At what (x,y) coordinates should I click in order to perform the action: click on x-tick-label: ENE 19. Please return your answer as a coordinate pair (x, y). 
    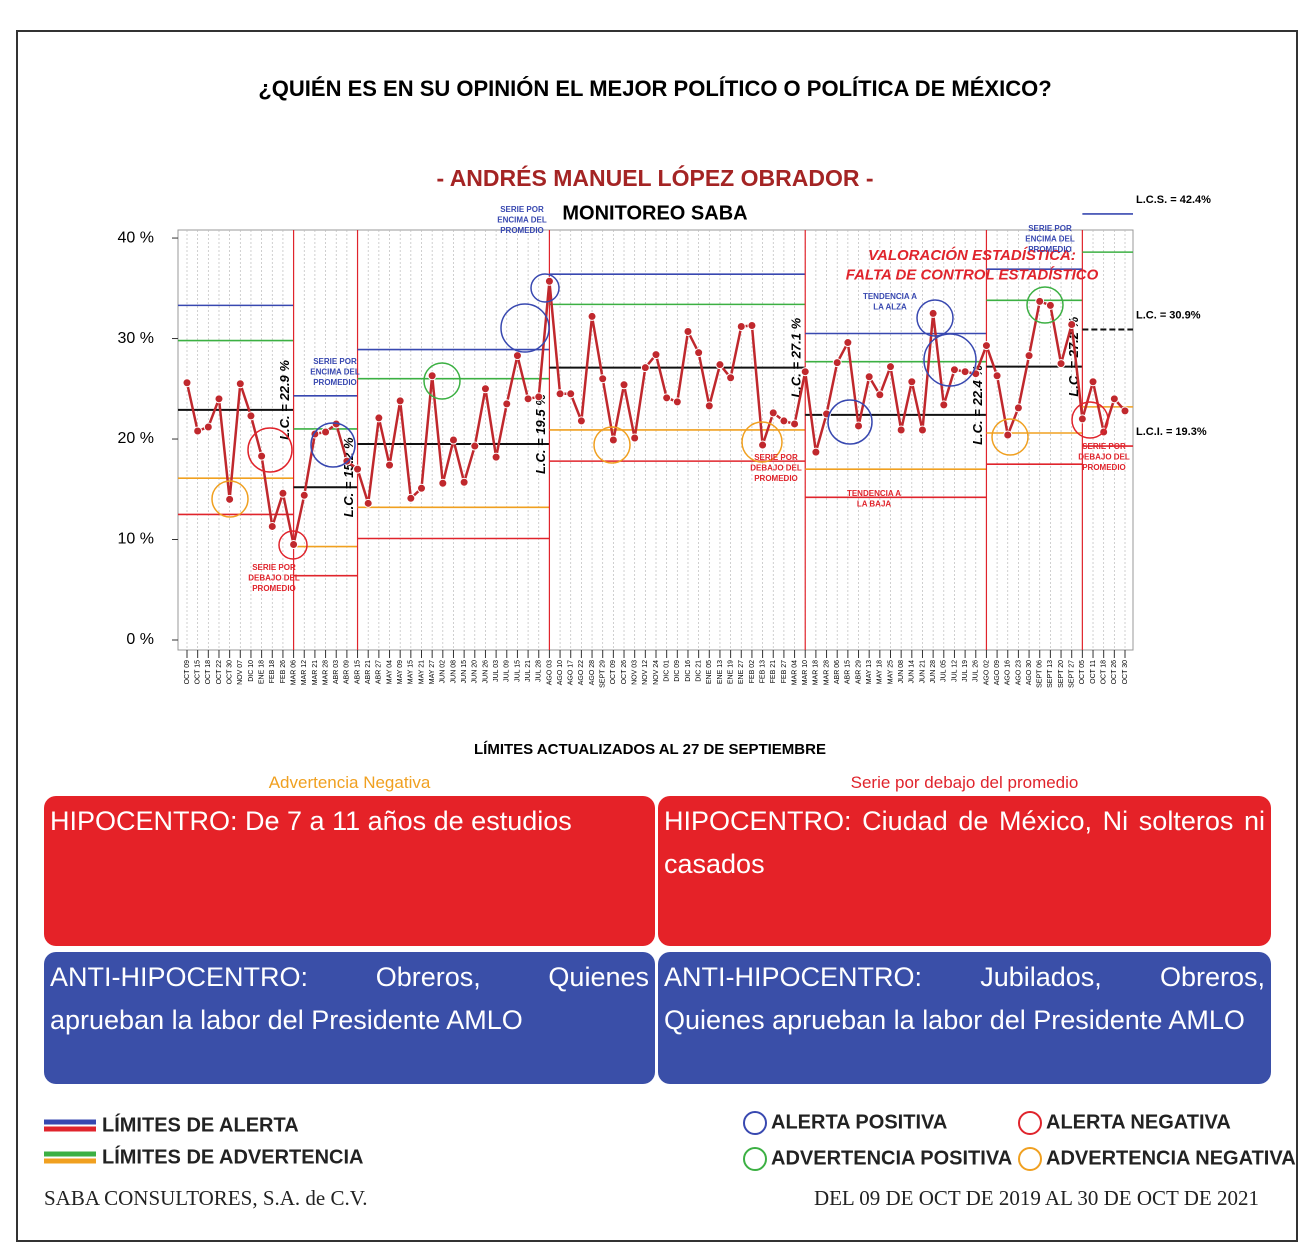
    Looking at the image, I should click on (730, 672).